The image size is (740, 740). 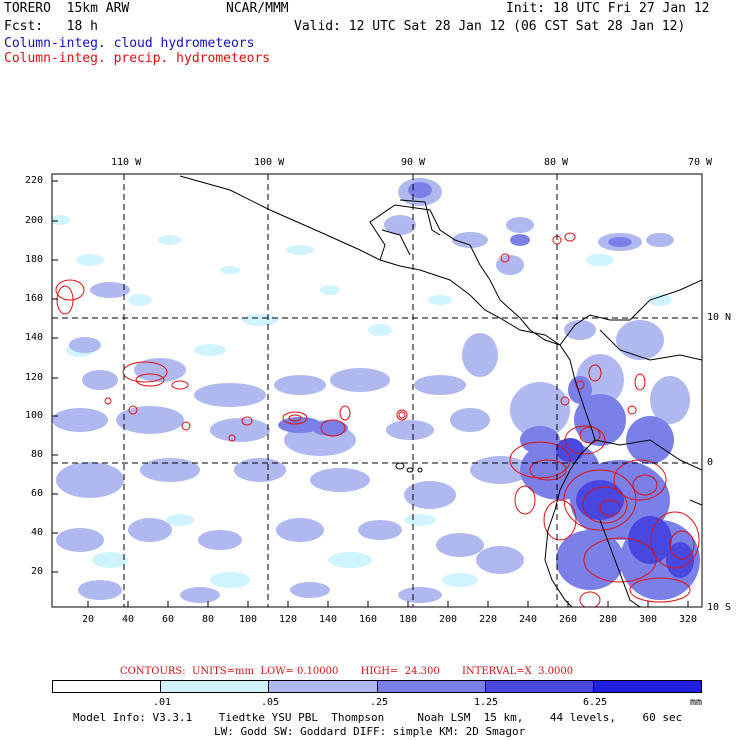 What do you see at coordinates (719, 317) in the screenshot?
I see `lat-label: 10 N` at bounding box center [719, 317].